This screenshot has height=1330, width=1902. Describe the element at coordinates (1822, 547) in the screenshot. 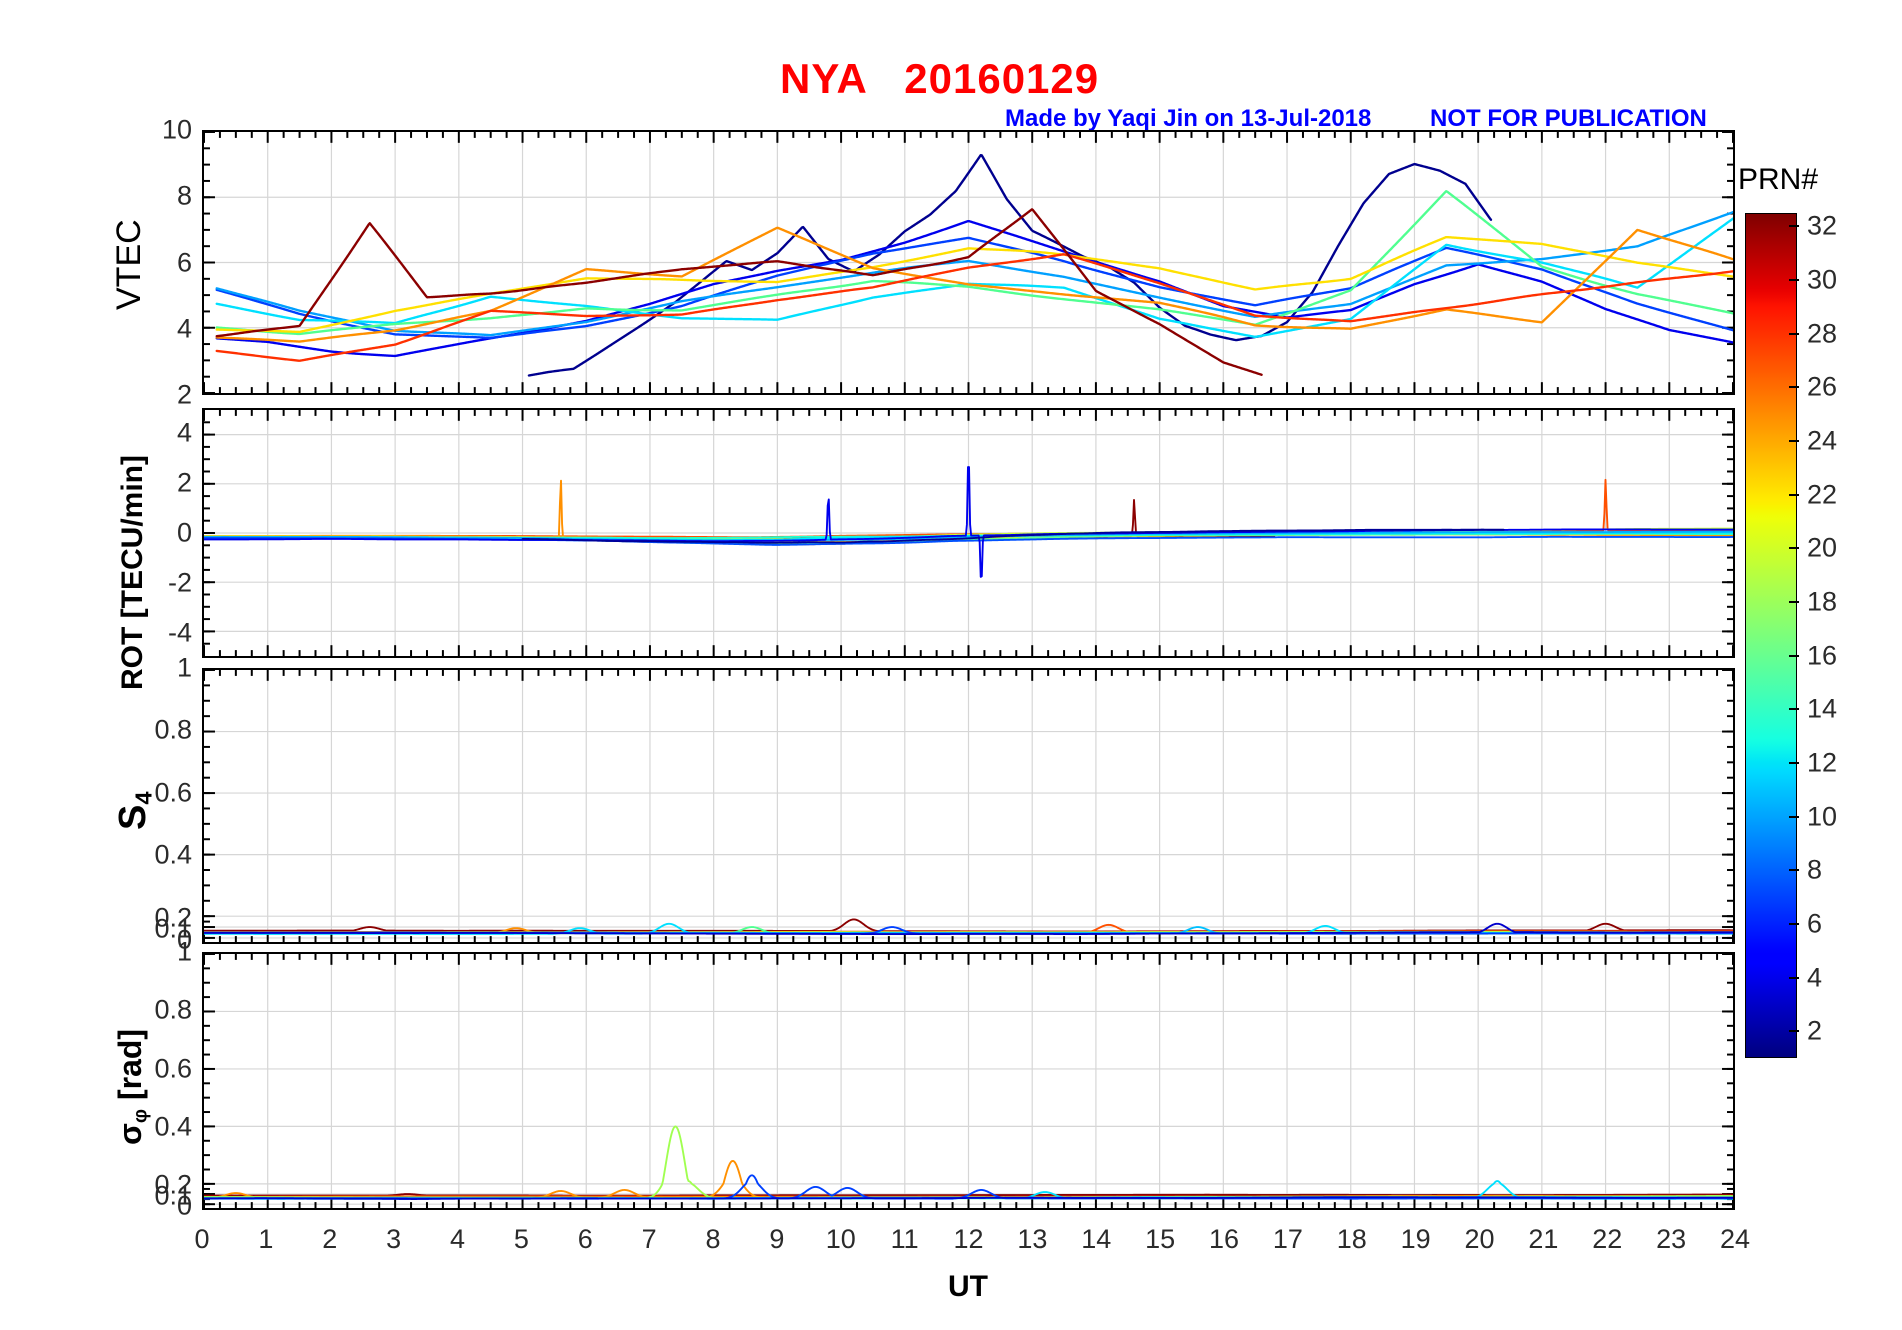

I see `colorbar-tick-label: 20` at that location.